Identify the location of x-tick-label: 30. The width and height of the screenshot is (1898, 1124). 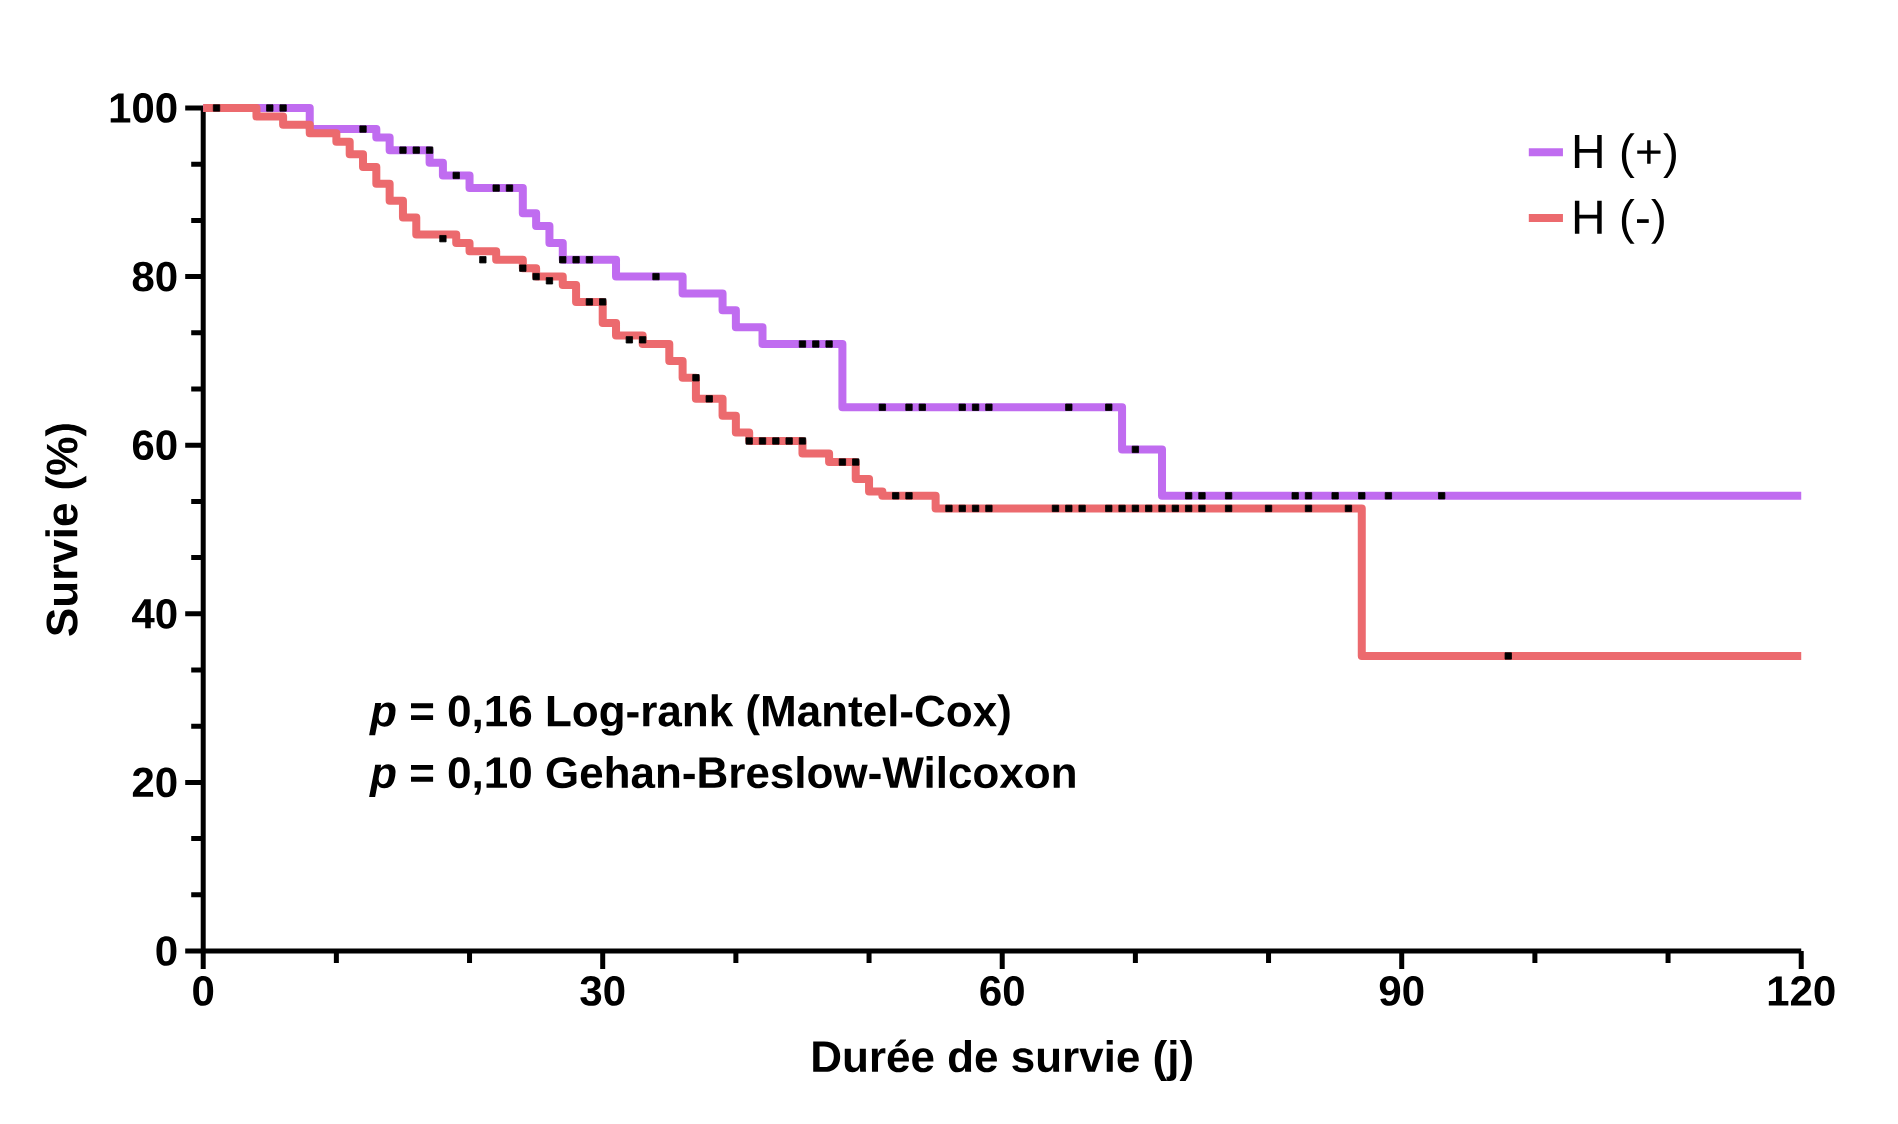
(602, 991).